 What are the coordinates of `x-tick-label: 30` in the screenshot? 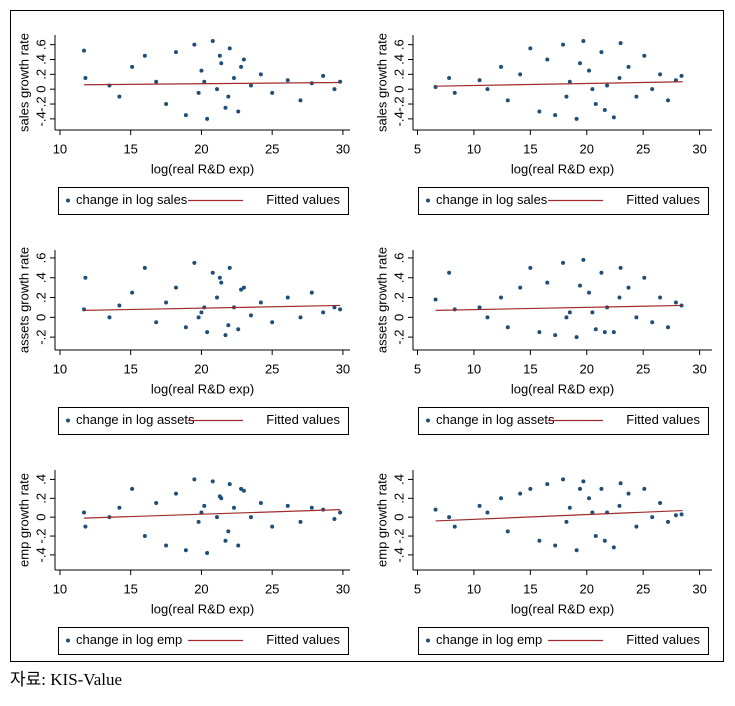 It's located at (699, 368).